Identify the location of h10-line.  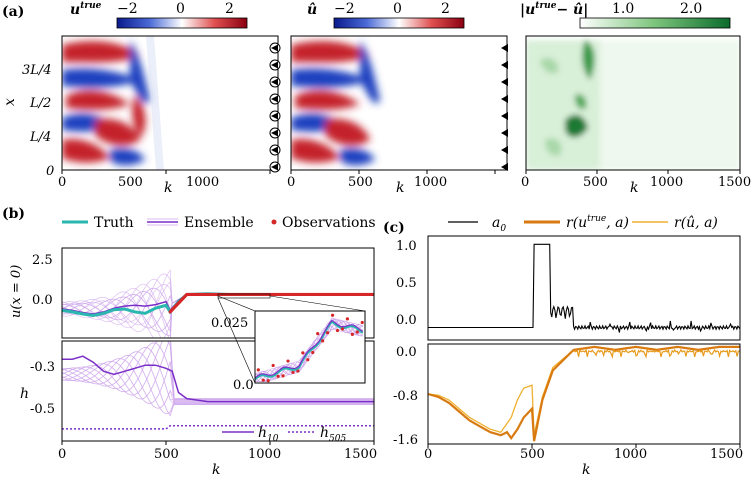
(218, 379).